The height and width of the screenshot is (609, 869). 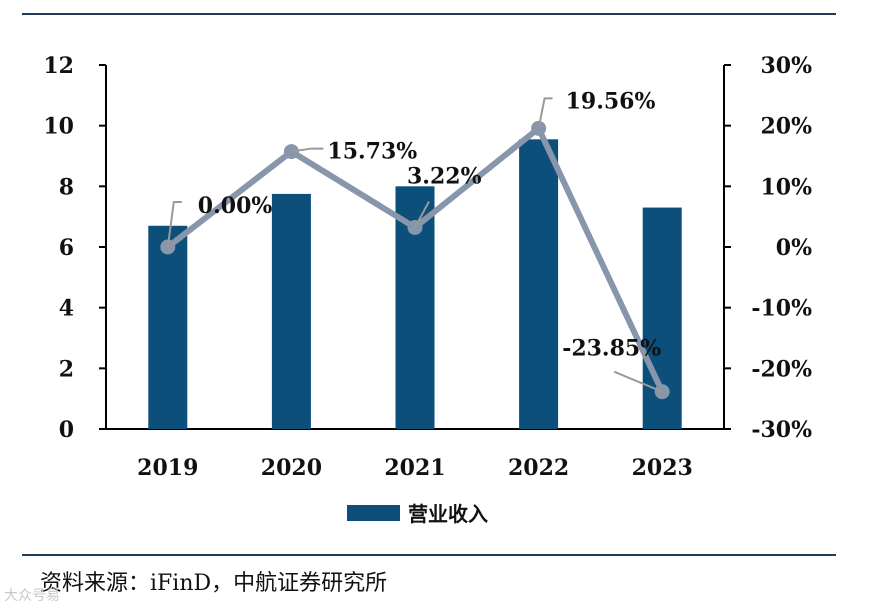 What do you see at coordinates (611, 349) in the screenshot?
I see `growth-data-label: -23.85%` at bounding box center [611, 349].